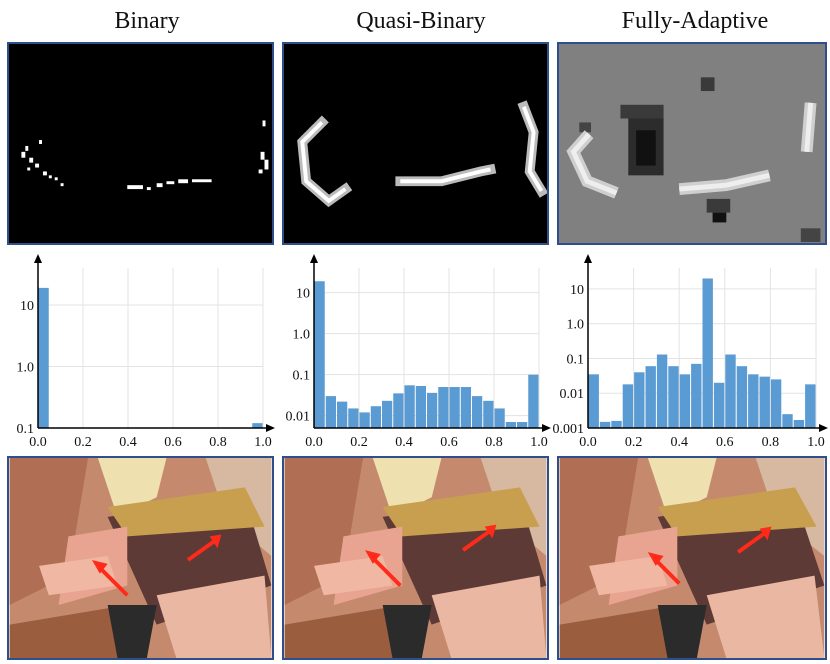  I want to click on frame-drawing-fully-adaptive, so click(692, 558).